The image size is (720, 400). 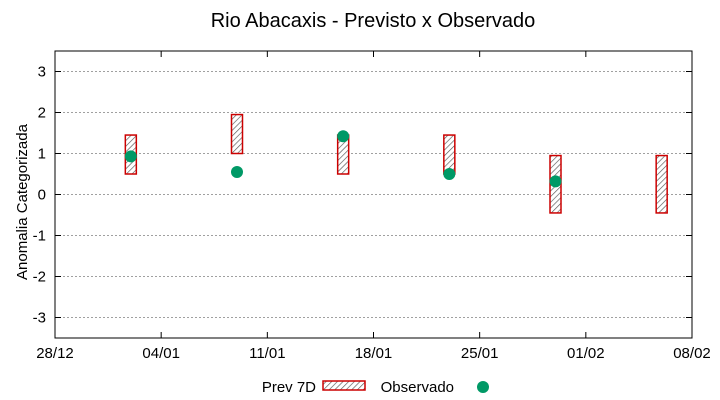 I want to click on y-tick-label-1: 2, so click(x=42, y=113).